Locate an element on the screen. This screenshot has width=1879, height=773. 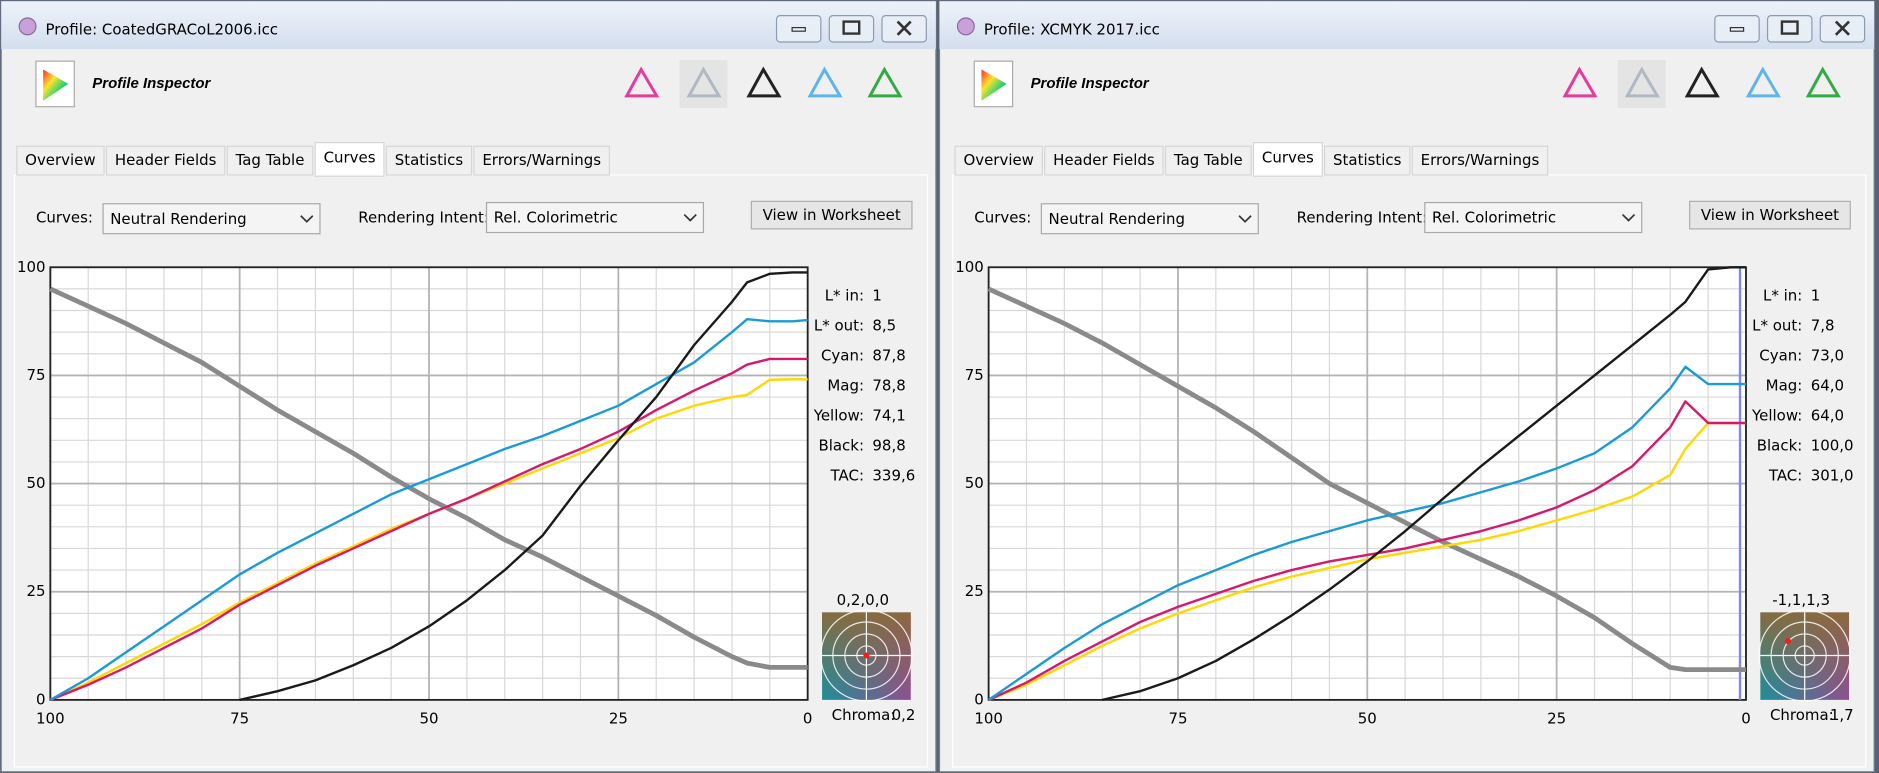
readout-value: 339,6 is located at coordinates (893, 475).